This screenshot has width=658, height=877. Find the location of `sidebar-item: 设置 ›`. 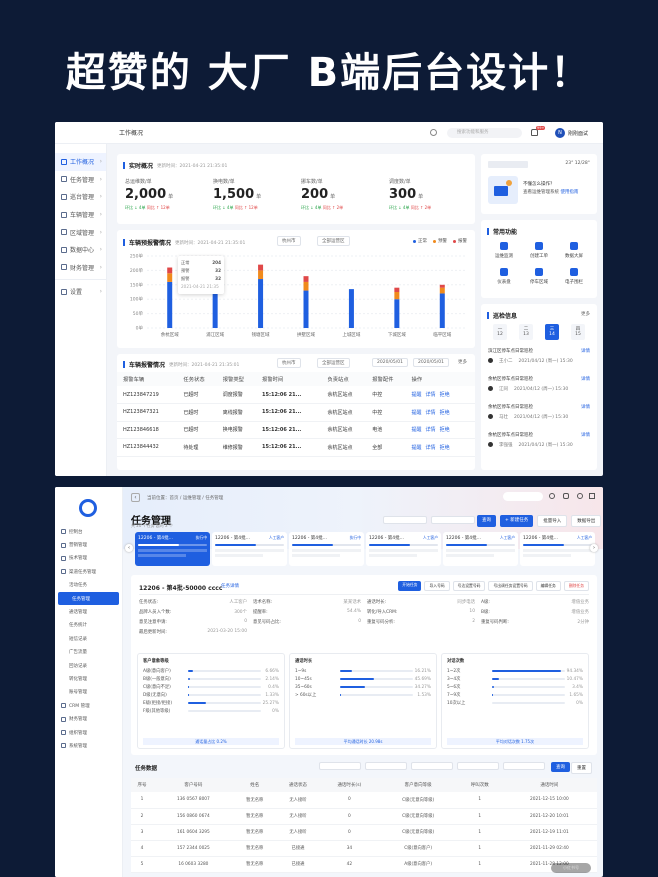

sidebar-item: 设置 › is located at coordinates (80, 292).